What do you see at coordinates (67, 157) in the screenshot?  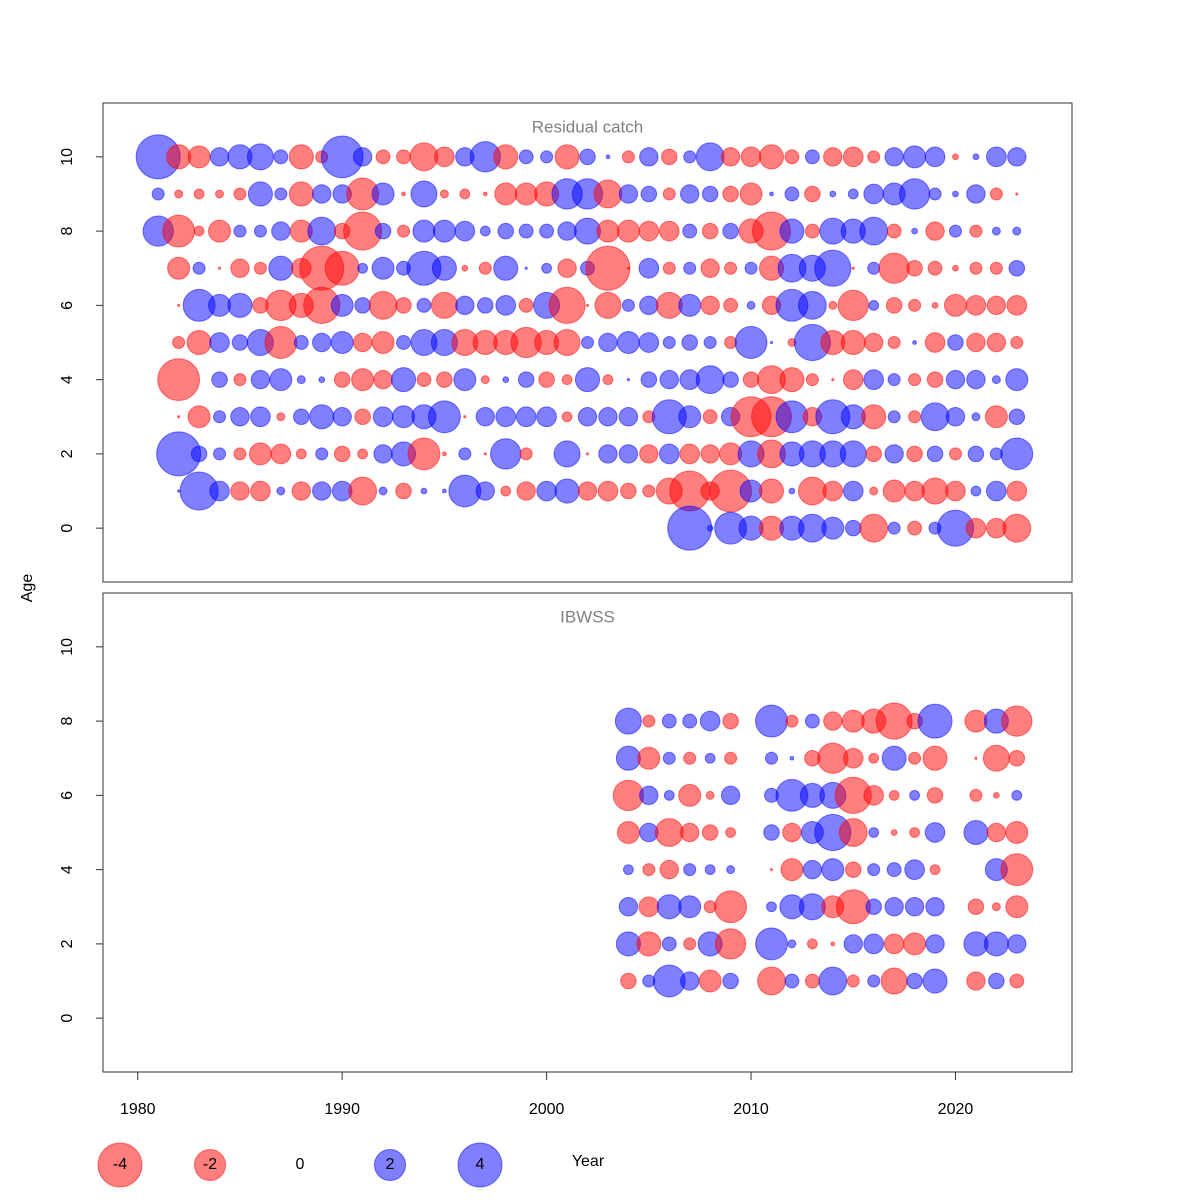 I see `y-tick-label: 10` at bounding box center [67, 157].